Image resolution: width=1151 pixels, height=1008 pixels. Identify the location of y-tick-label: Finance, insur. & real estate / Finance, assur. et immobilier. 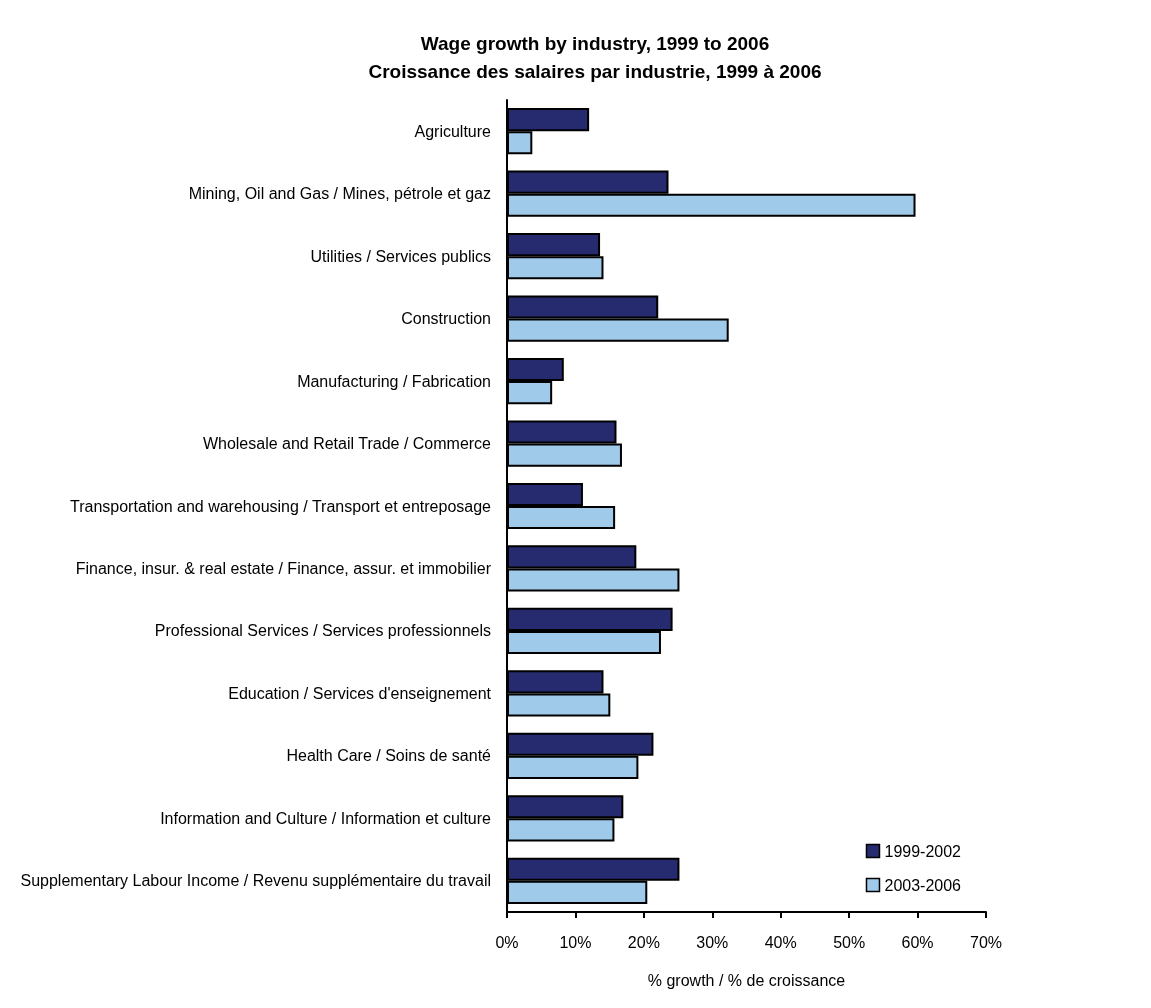
(283, 568).